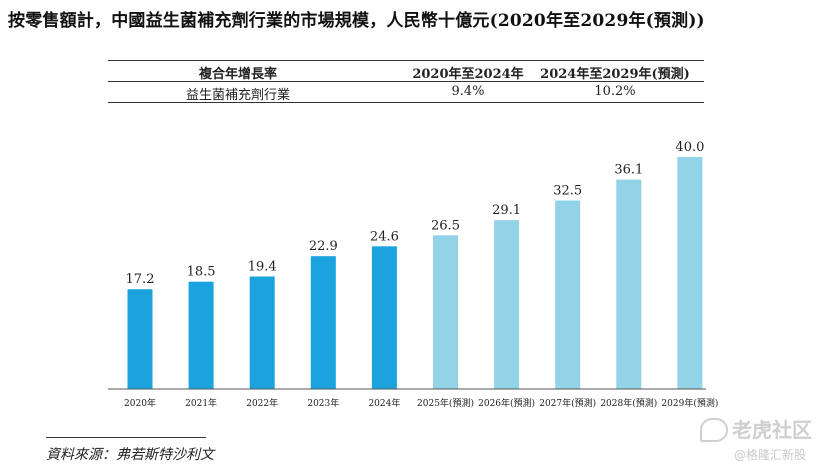 The image size is (831, 474). What do you see at coordinates (689, 403) in the screenshot?
I see `x-tick-label-10: 2029年(預測)` at bounding box center [689, 403].